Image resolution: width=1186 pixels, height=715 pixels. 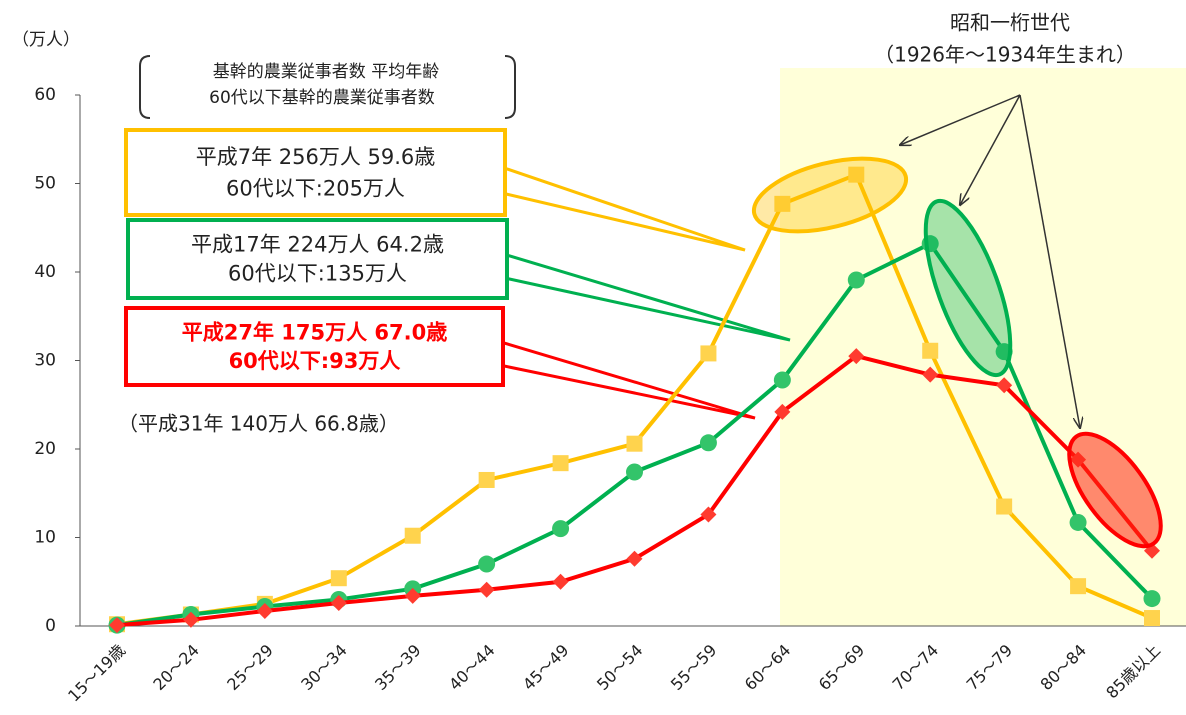 I want to click on x-tick-label: 60～64, so click(x=768, y=668).